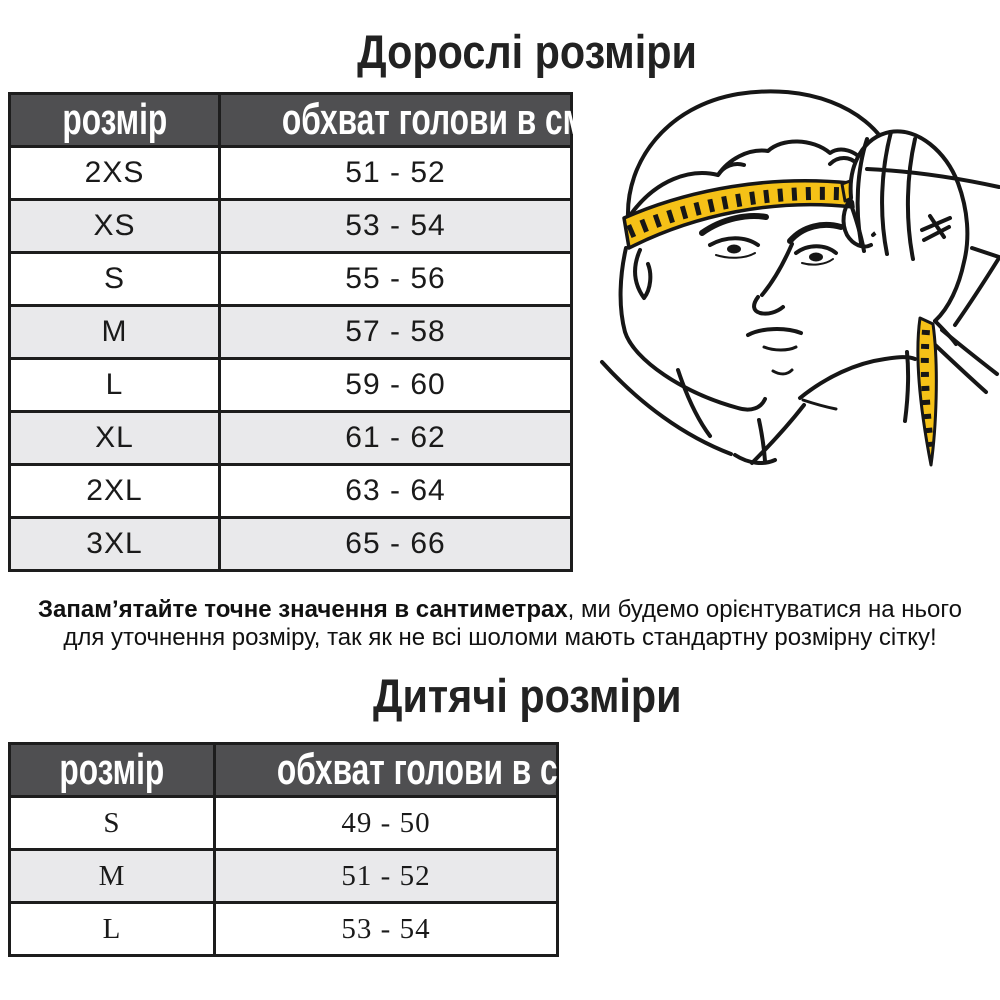 Image resolution: width=1000 pixels, height=1000 pixels. Describe the element at coordinates (114, 491) in the screenshot. I see `size-cell: 2XL` at that location.